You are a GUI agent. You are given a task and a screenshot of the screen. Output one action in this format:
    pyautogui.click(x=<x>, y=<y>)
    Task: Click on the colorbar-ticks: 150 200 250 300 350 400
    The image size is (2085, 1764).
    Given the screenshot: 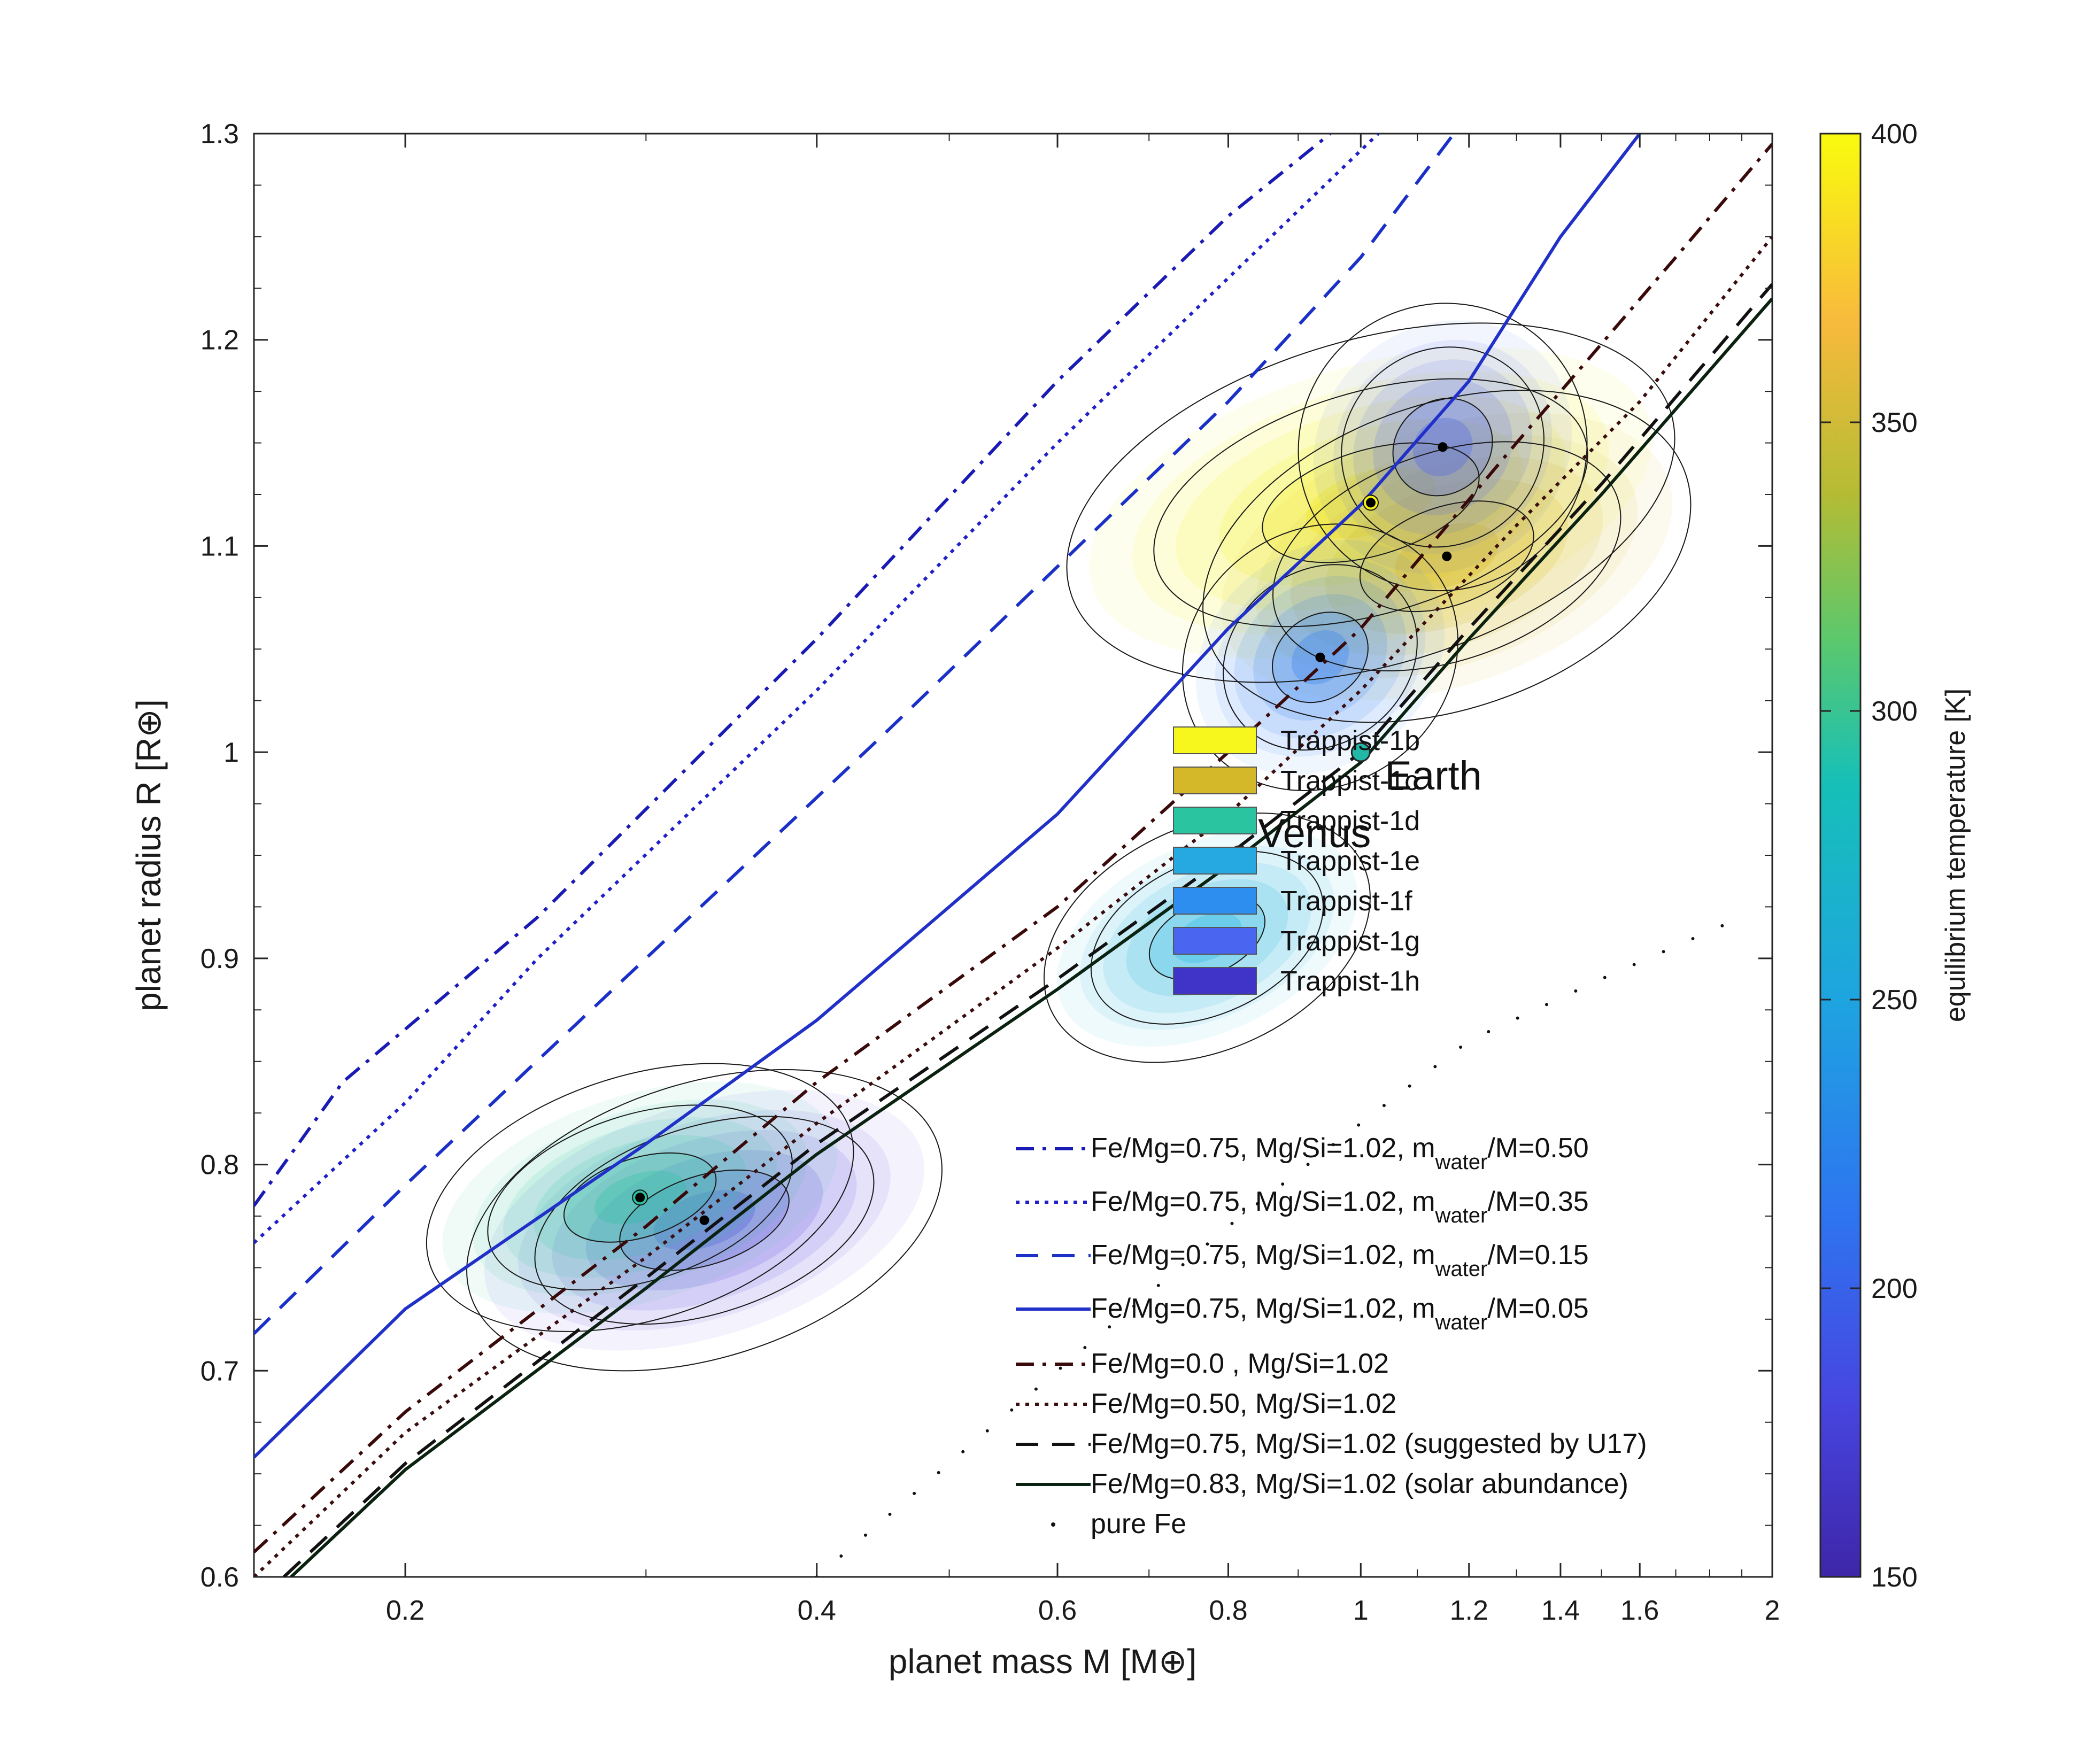 What is the action you would take?
    pyautogui.click(x=1869, y=856)
    